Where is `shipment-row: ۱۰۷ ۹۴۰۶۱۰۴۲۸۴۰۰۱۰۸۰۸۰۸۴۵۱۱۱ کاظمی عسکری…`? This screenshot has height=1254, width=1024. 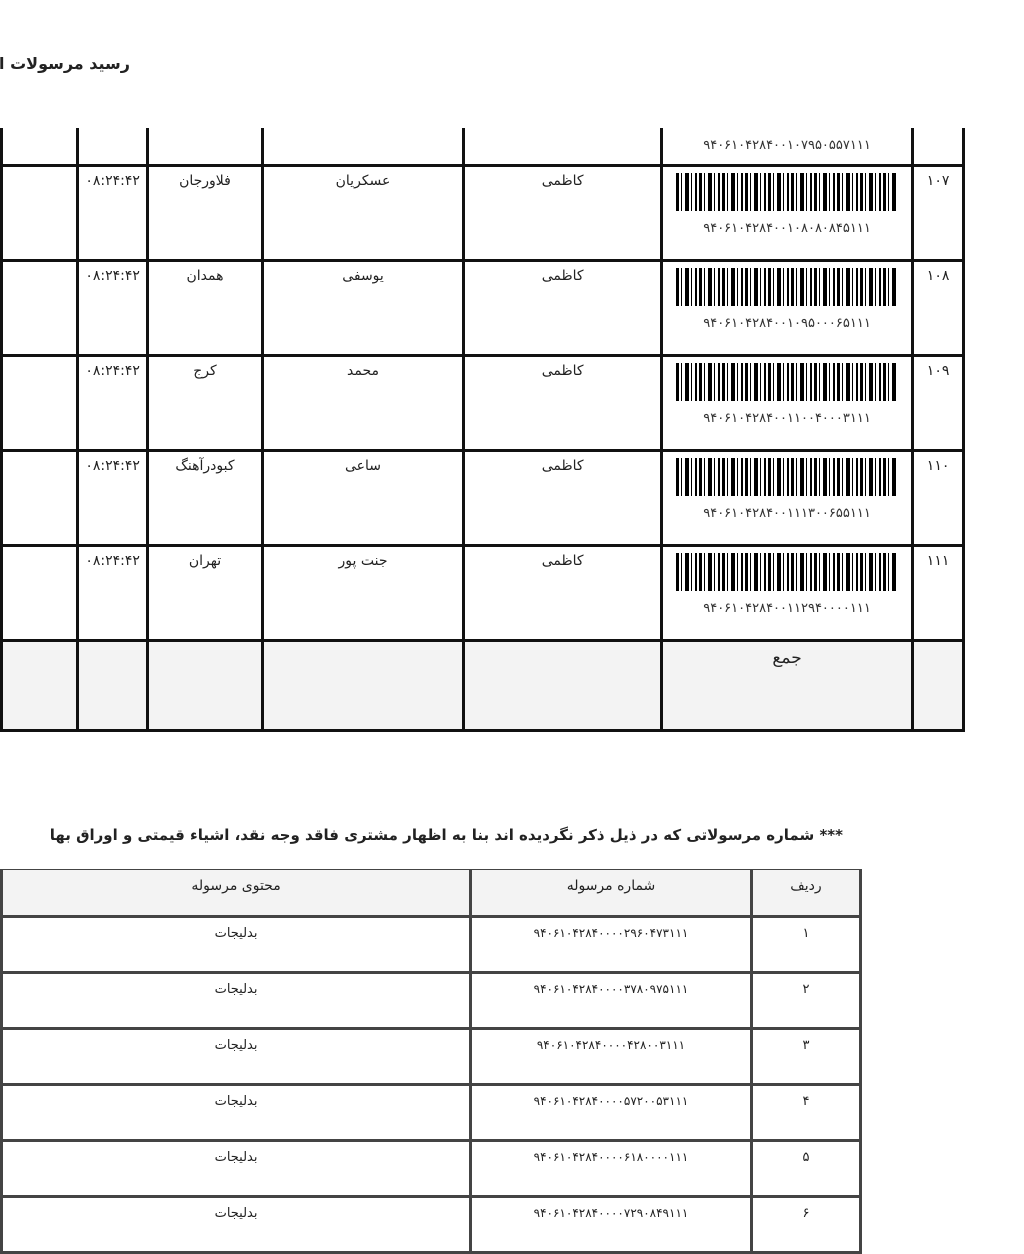 shipment-row: ۱۰۷ ۹۴۰۶۱۰۴۲۸۴۰۰۱۰۸۰۸۰۸۴۵۱۱۱ کاظمی عسکری… is located at coordinates (482, 213).